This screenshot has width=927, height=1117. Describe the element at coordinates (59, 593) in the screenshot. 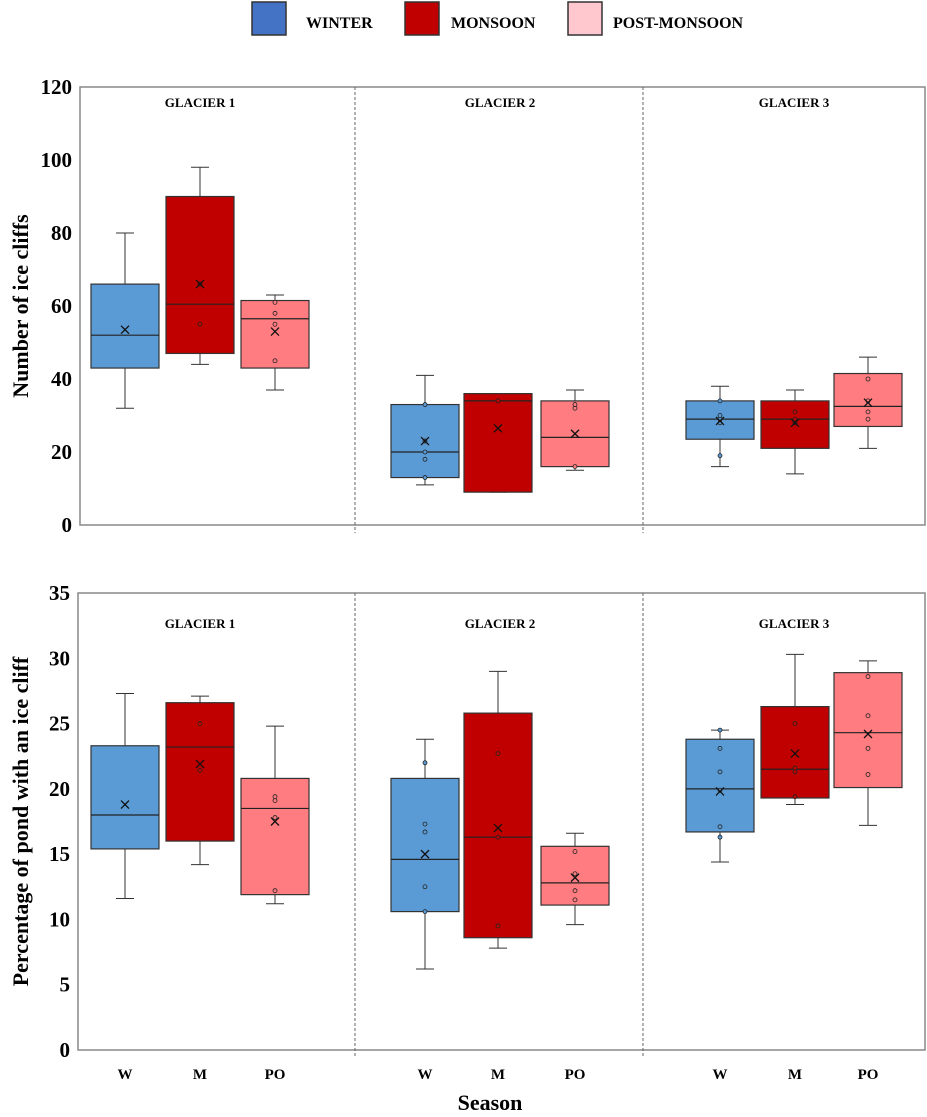

I see `y-tick-label: 35` at that location.